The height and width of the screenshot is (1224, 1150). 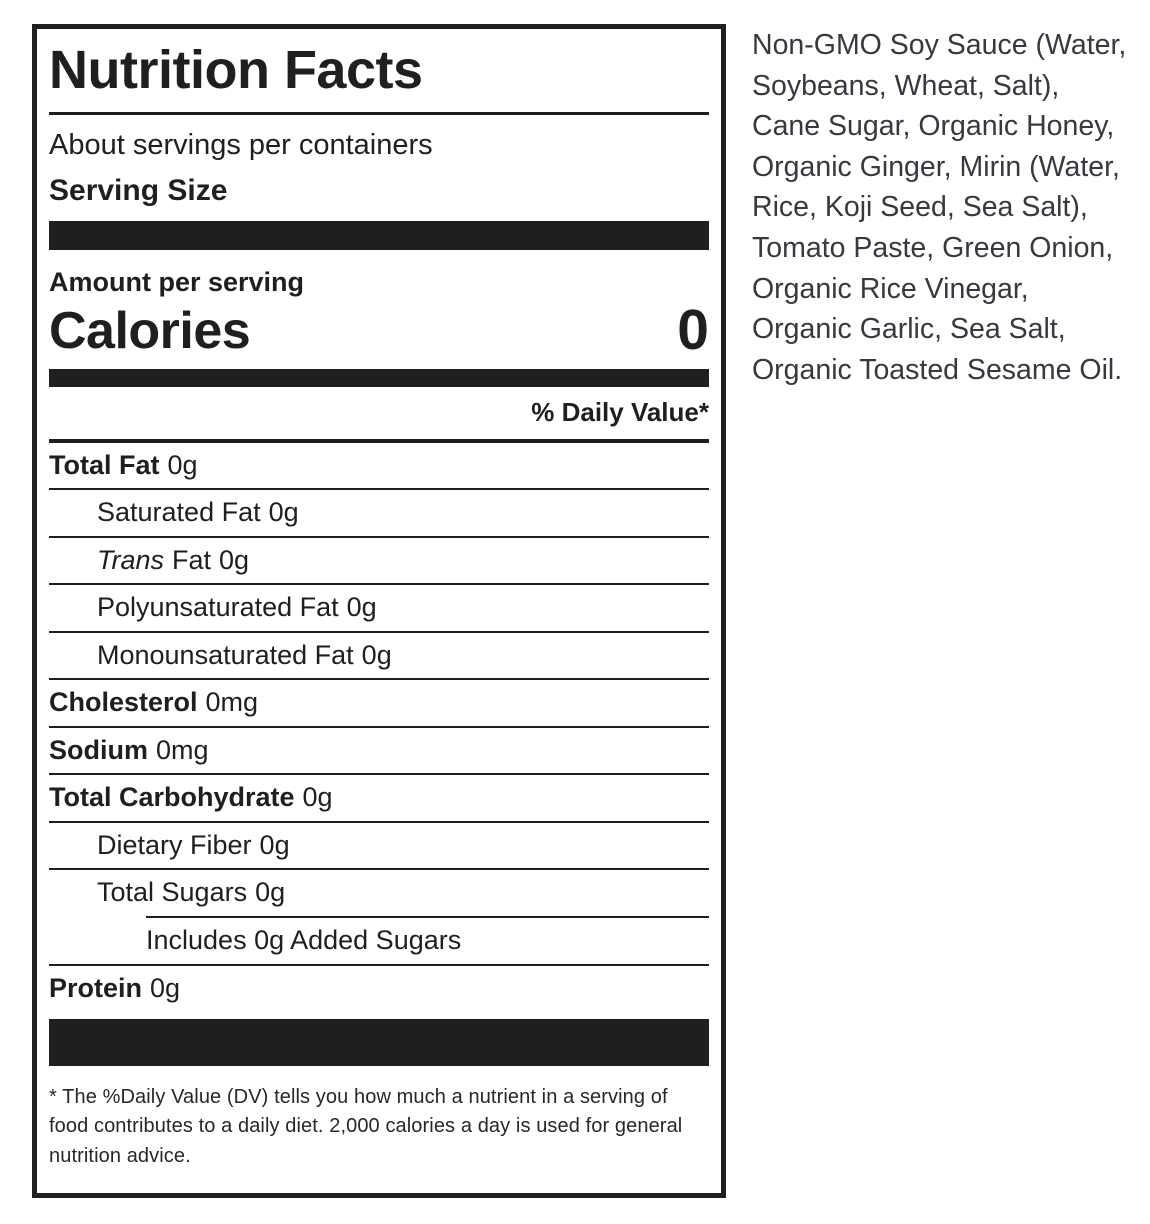 What do you see at coordinates (379, 415) in the screenshot?
I see `daily-value-header: % Daily Value*` at bounding box center [379, 415].